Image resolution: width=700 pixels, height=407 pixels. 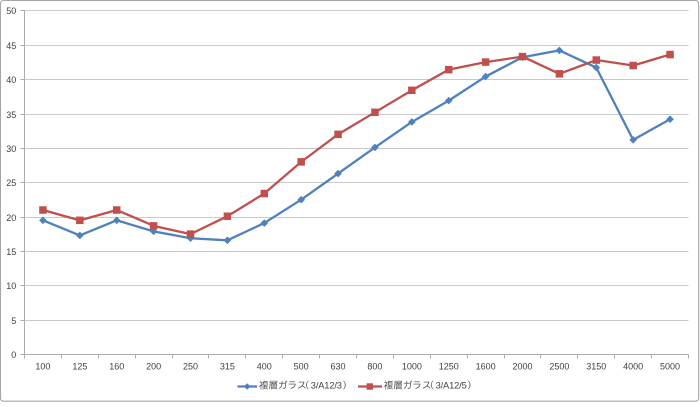 I want to click on svg-text: 15, so click(x=11, y=252).